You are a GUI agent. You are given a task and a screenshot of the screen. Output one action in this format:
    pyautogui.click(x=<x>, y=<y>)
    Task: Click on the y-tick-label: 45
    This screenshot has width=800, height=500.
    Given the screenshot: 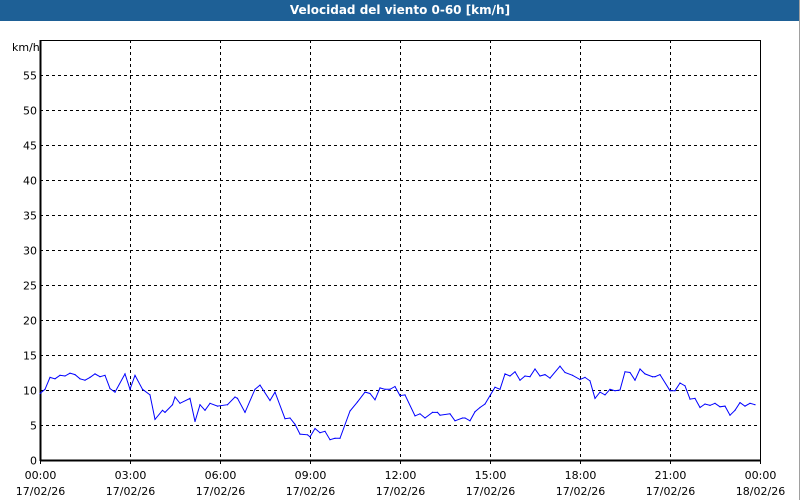 What is the action you would take?
    pyautogui.click(x=30, y=146)
    